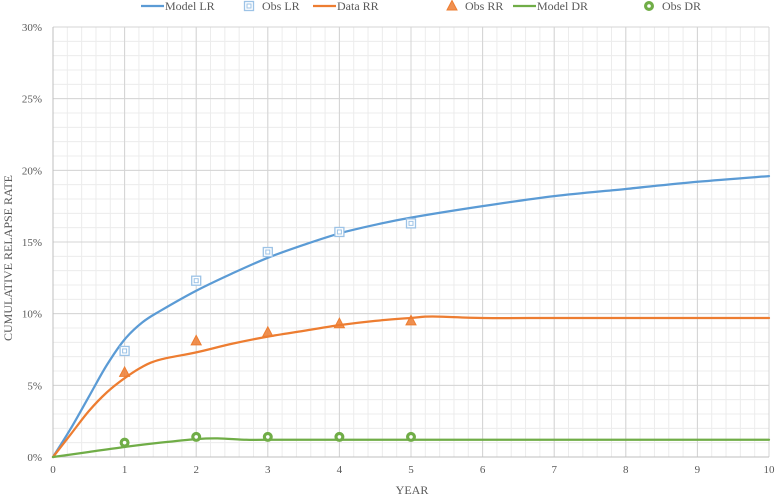 This screenshot has height=495, width=776. I want to click on legend-item-model-dr: Model DR, so click(550, 6).